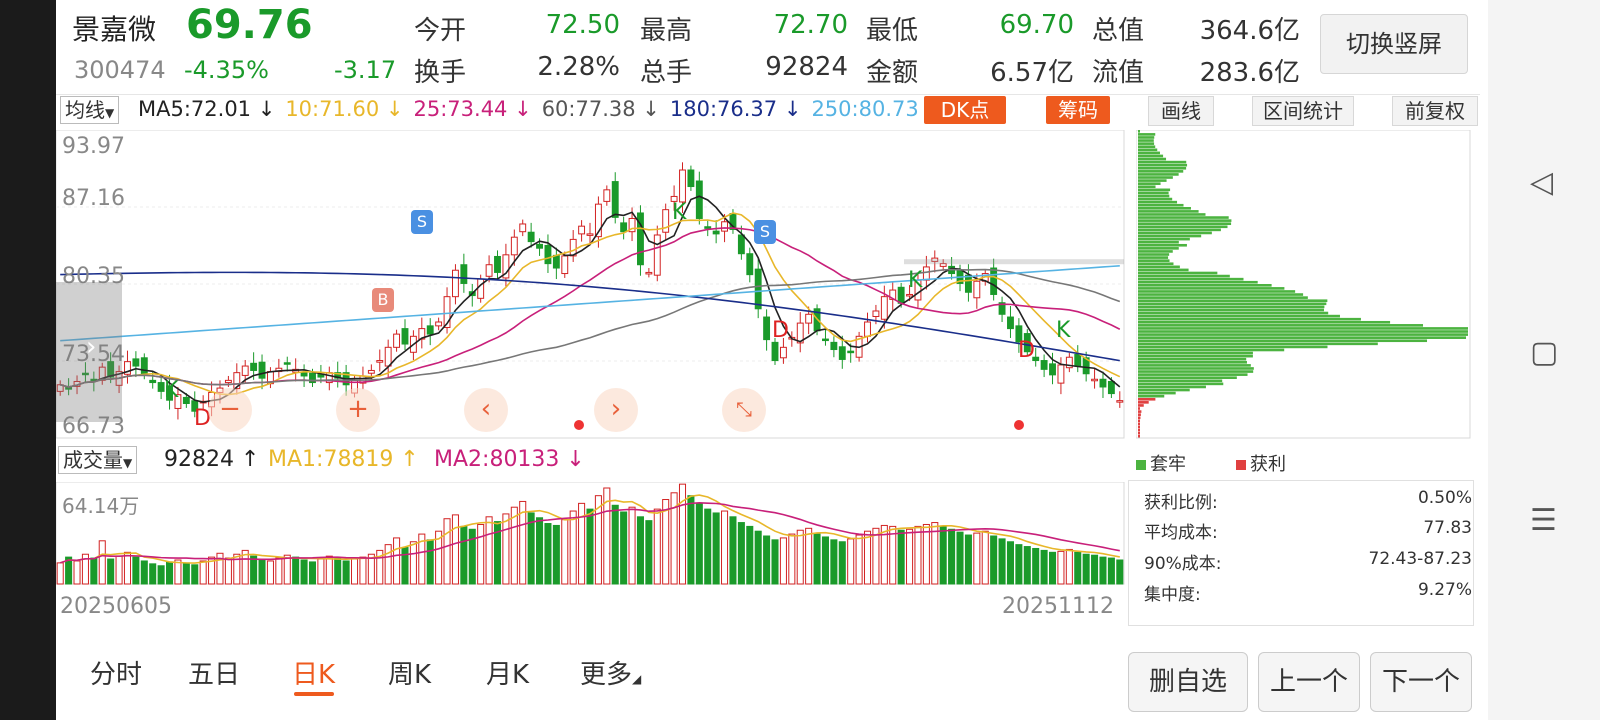  Describe the element at coordinates (116, 675) in the screenshot. I see `tab-intraday: 分时` at that location.